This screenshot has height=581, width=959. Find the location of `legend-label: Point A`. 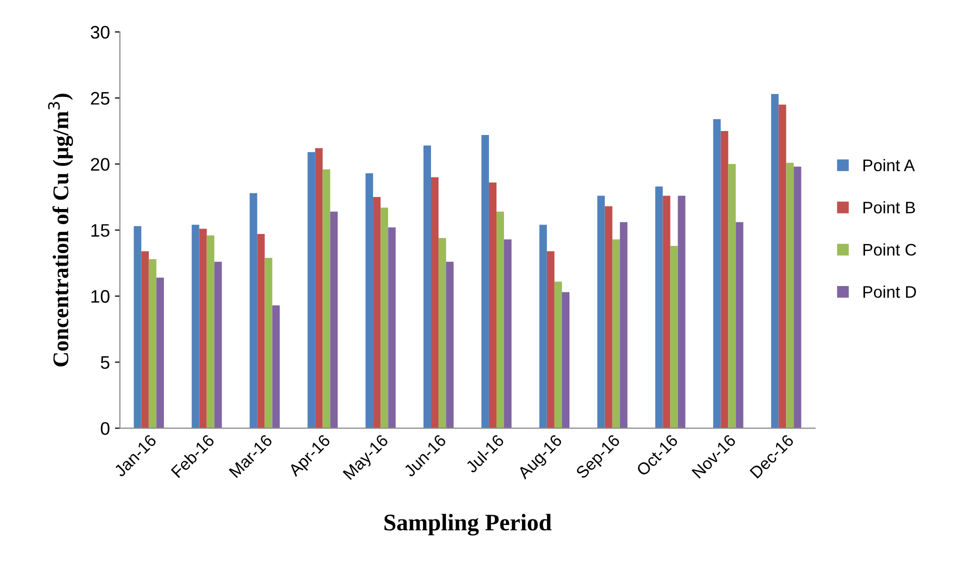

legend-label: Point A is located at coordinates (889, 165).